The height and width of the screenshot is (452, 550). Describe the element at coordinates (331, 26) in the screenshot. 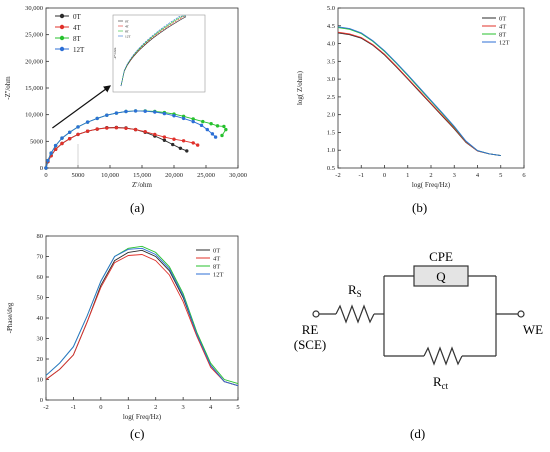

I see `y-tick-label: 4.5` at that location.